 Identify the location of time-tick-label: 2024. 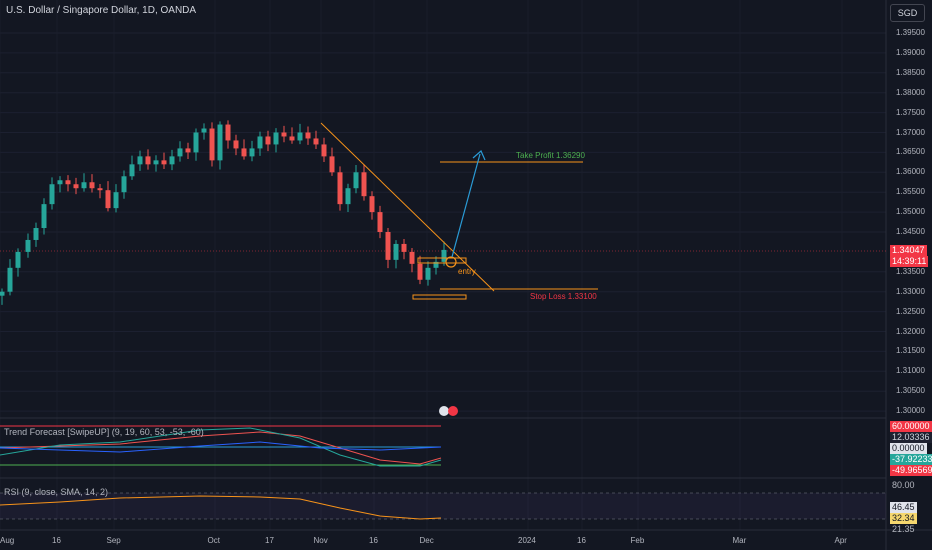
(527, 540).